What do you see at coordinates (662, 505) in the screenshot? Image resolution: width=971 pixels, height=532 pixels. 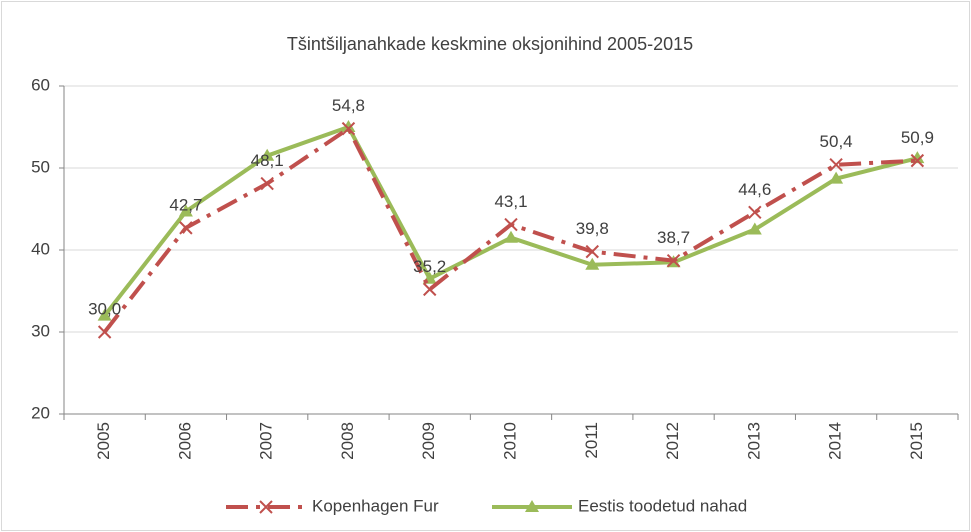 I see `legend-label: Eestis toodetud nahad` at bounding box center [662, 505].